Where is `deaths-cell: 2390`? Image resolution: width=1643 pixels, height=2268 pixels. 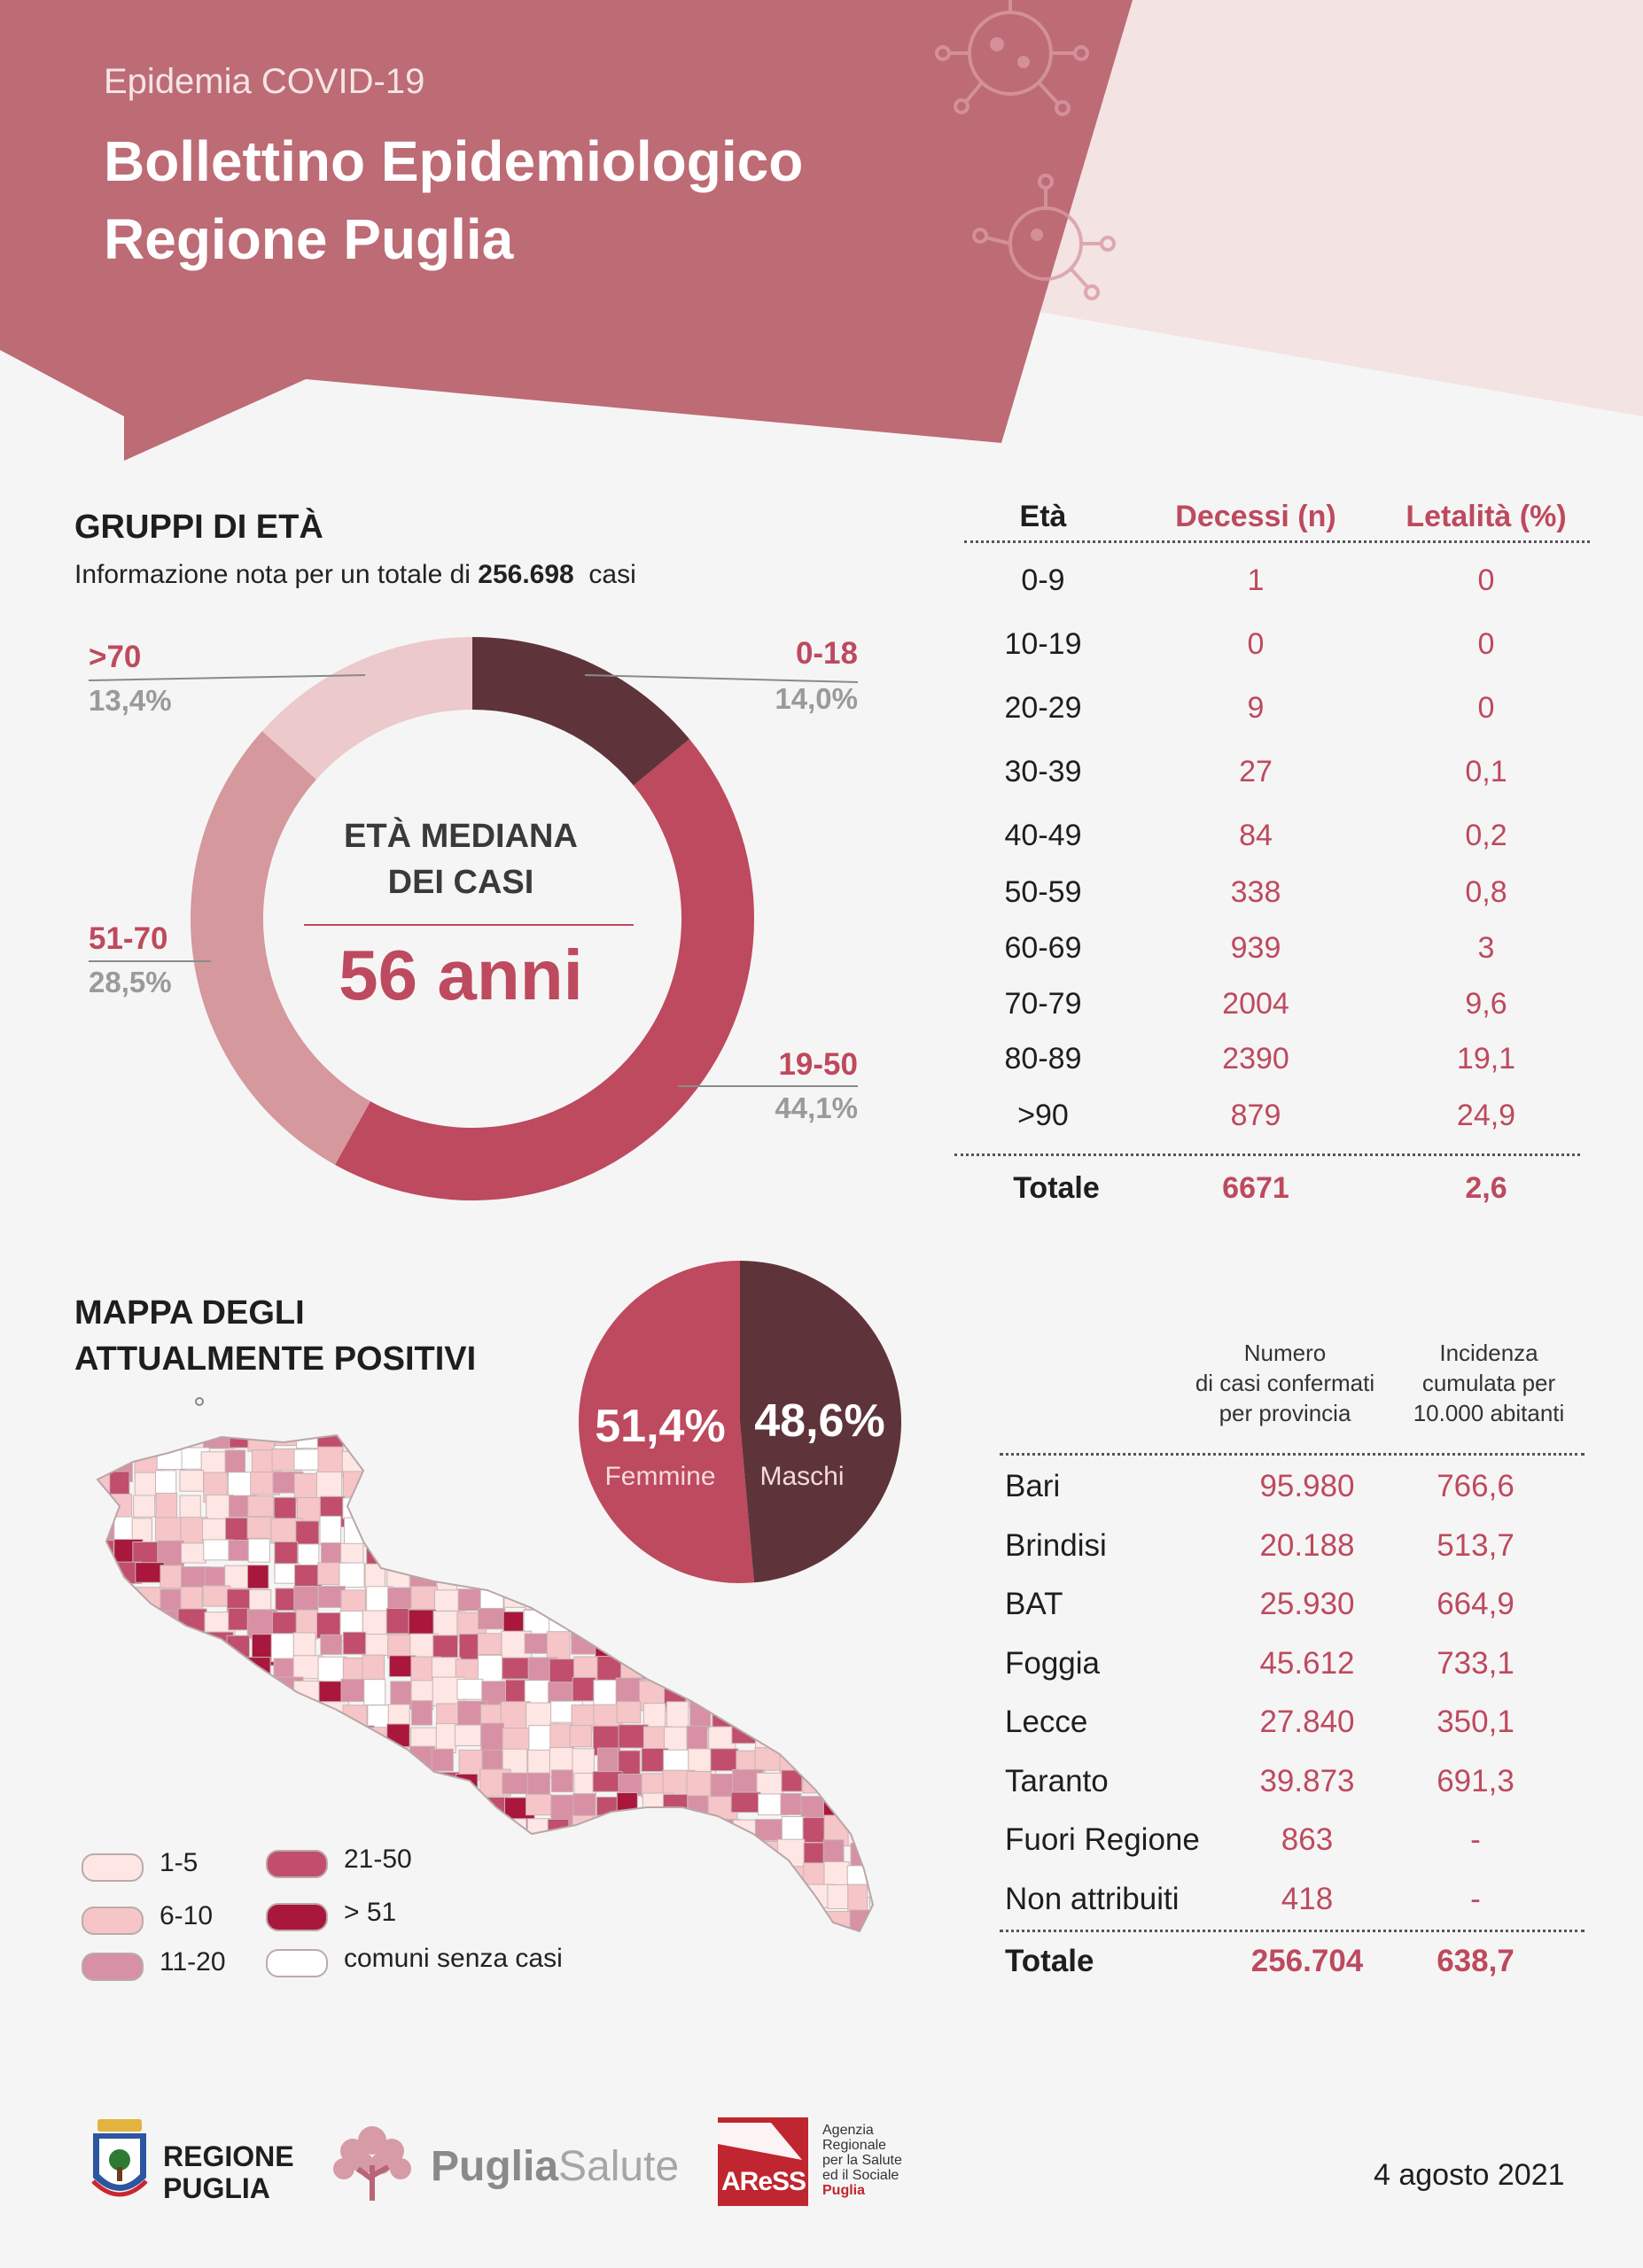 deaths-cell: 2390 is located at coordinates (1255, 1059).